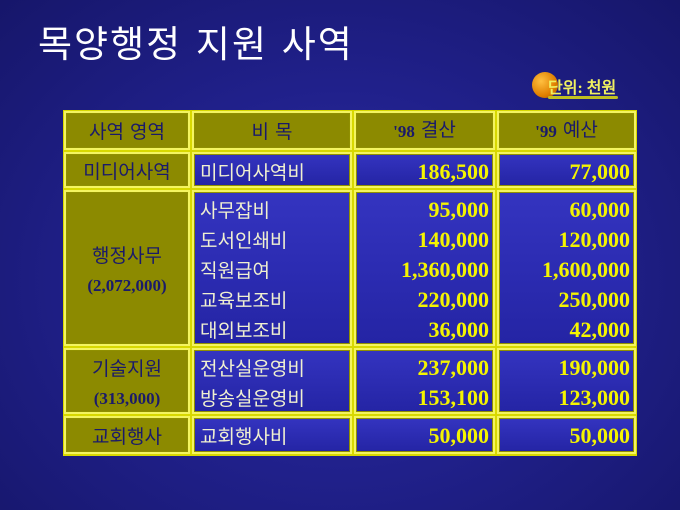  What do you see at coordinates (600, 435) in the screenshot?
I see `value-99: 50,000` at bounding box center [600, 435].